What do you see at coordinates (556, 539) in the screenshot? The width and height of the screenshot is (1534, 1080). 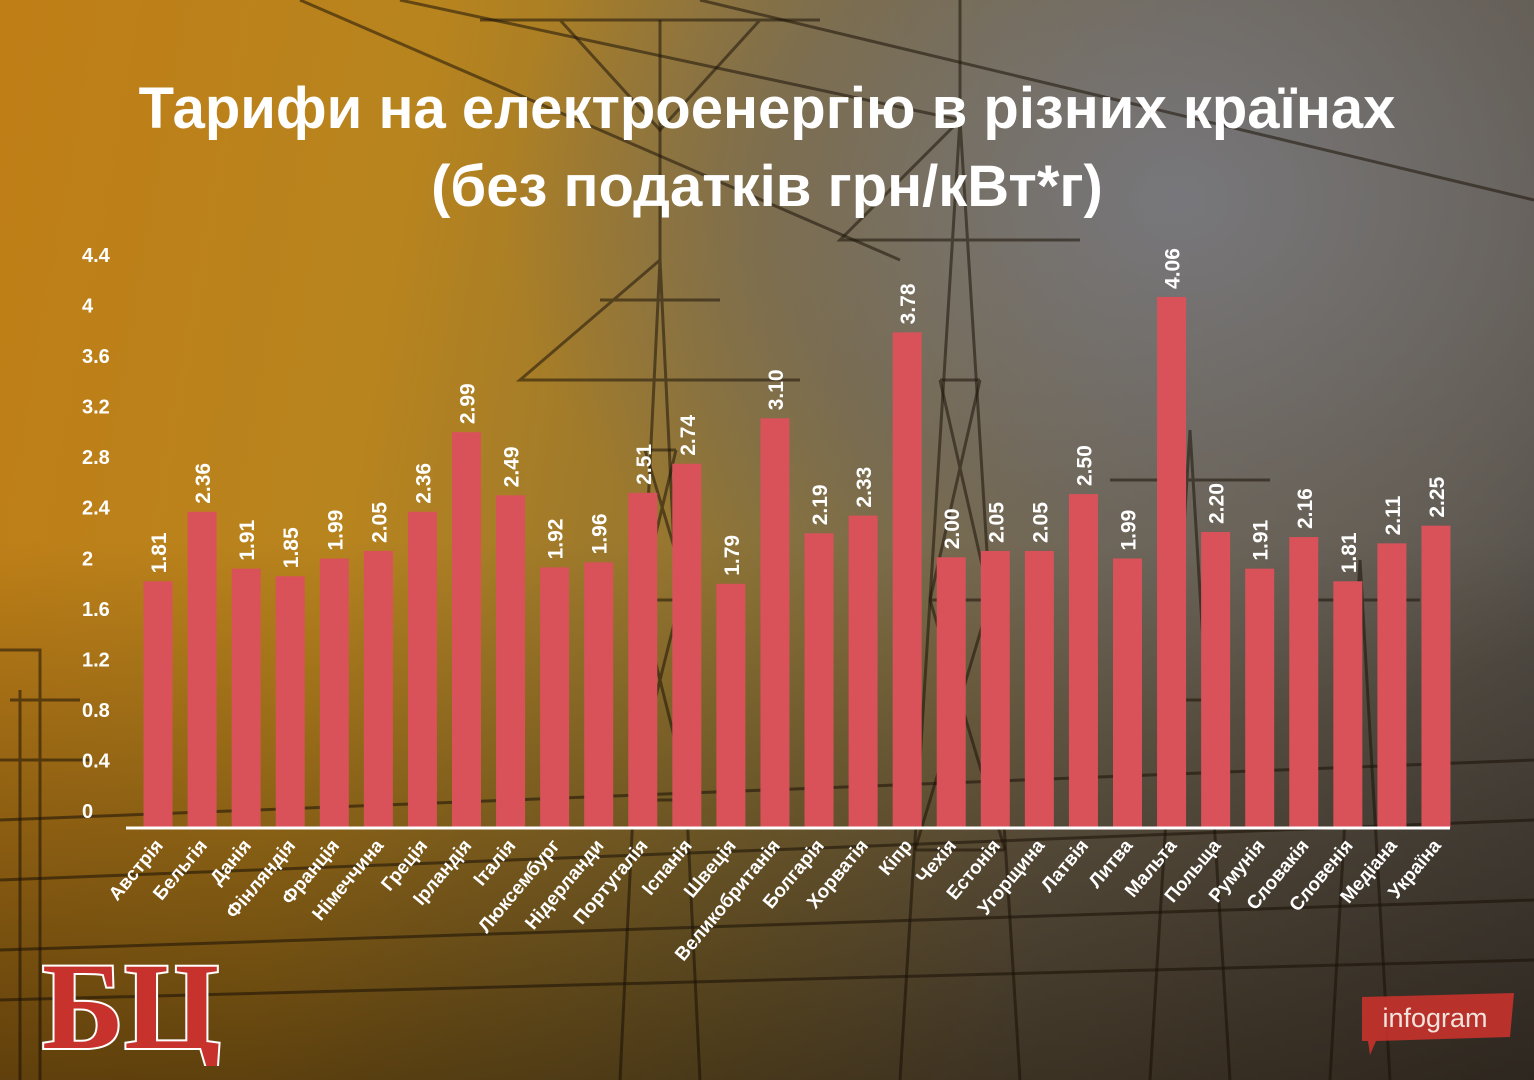 I see `value-label: 1.92` at bounding box center [556, 539].